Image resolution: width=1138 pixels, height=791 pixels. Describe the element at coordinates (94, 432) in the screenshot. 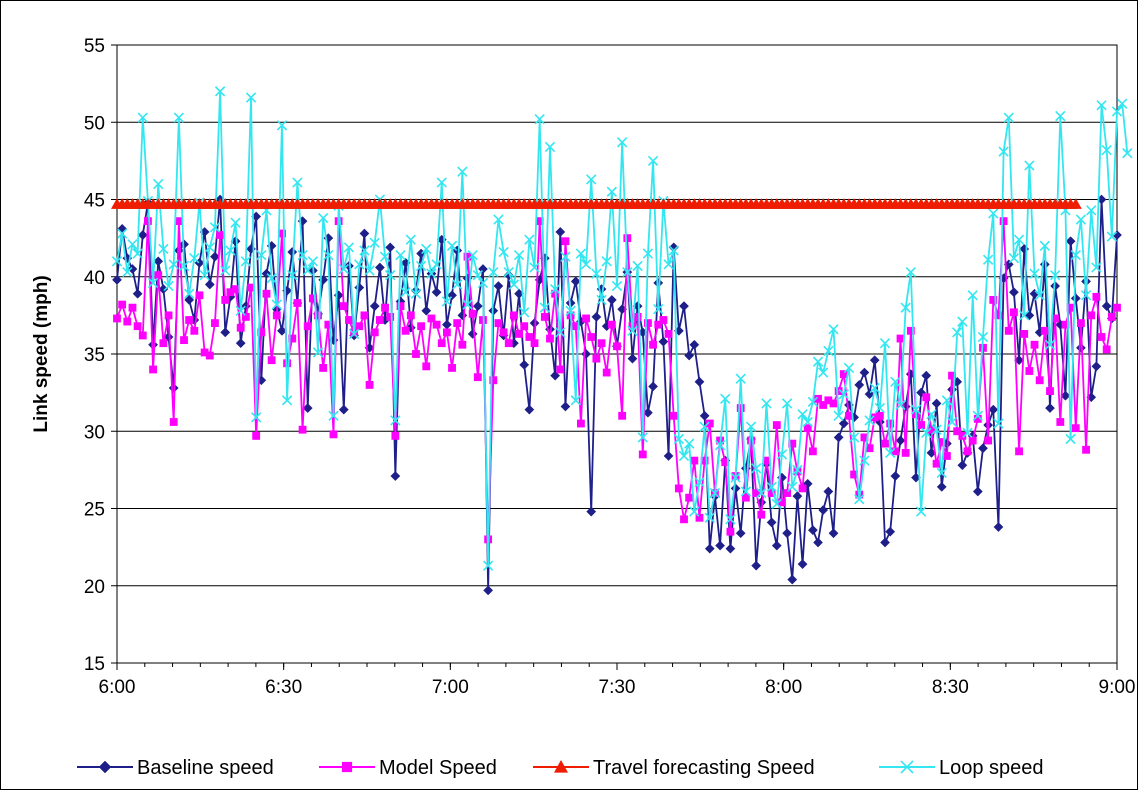

I see `y-tick-label: 30` at that location.